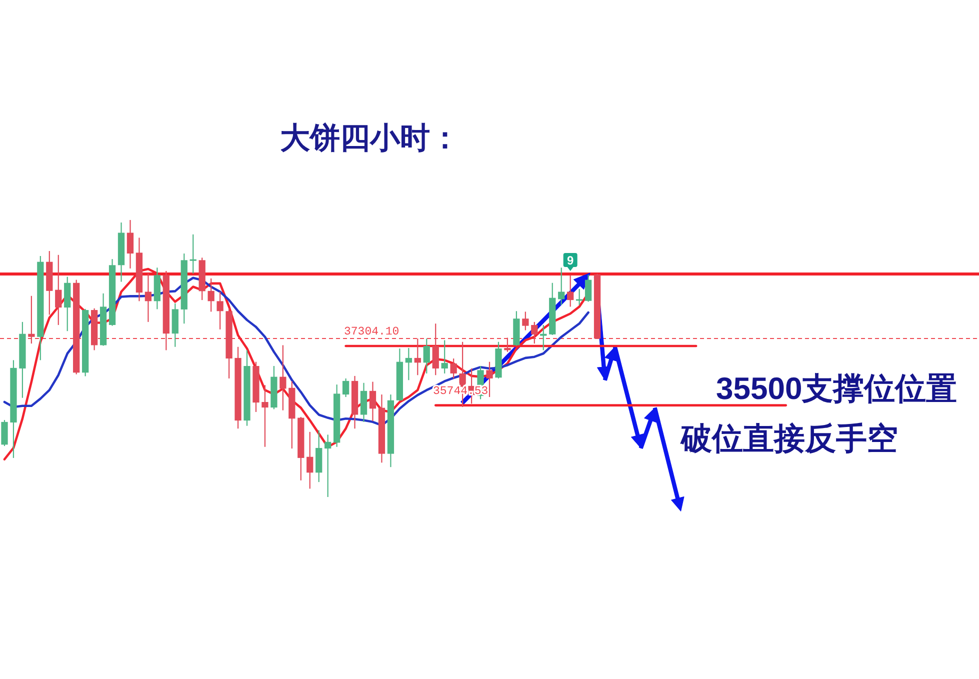 The width and height of the screenshot is (979, 679). What do you see at coordinates (789, 438) in the screenshot?
I see `annotation: 破位直接反手空` at bounding box center [789, 438].